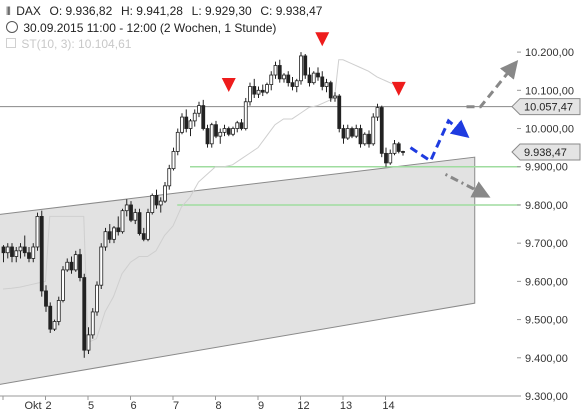 Image resolution: width=582 pixels, height=415 pixels. What do you see at coordinates (32, 406) in the screenshot?
I see `x-tick-label: Okt` at bounding box center [32, 406].